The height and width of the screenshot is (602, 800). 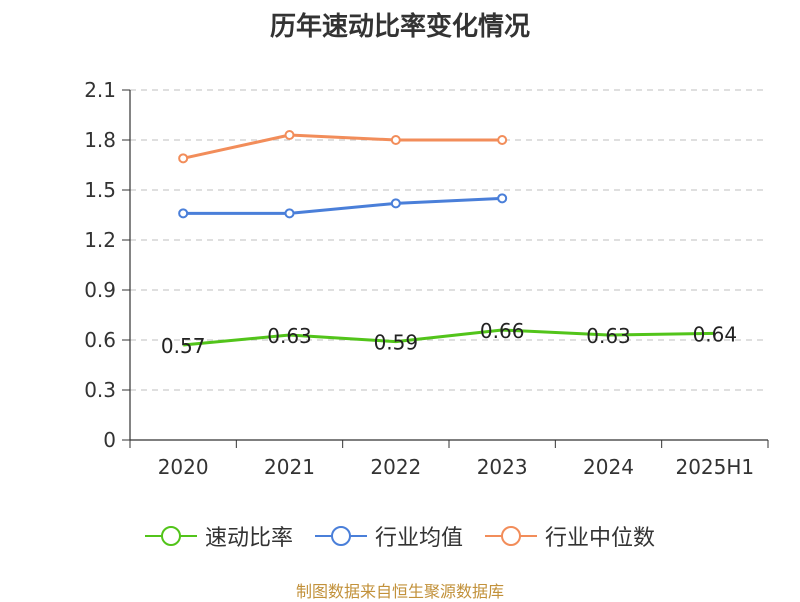 What do you see at coordinates (399, 591) in the screenshot?
I see `source-note: 制图数据来自恒生聚源数据库` at bounding box center [399, 591].